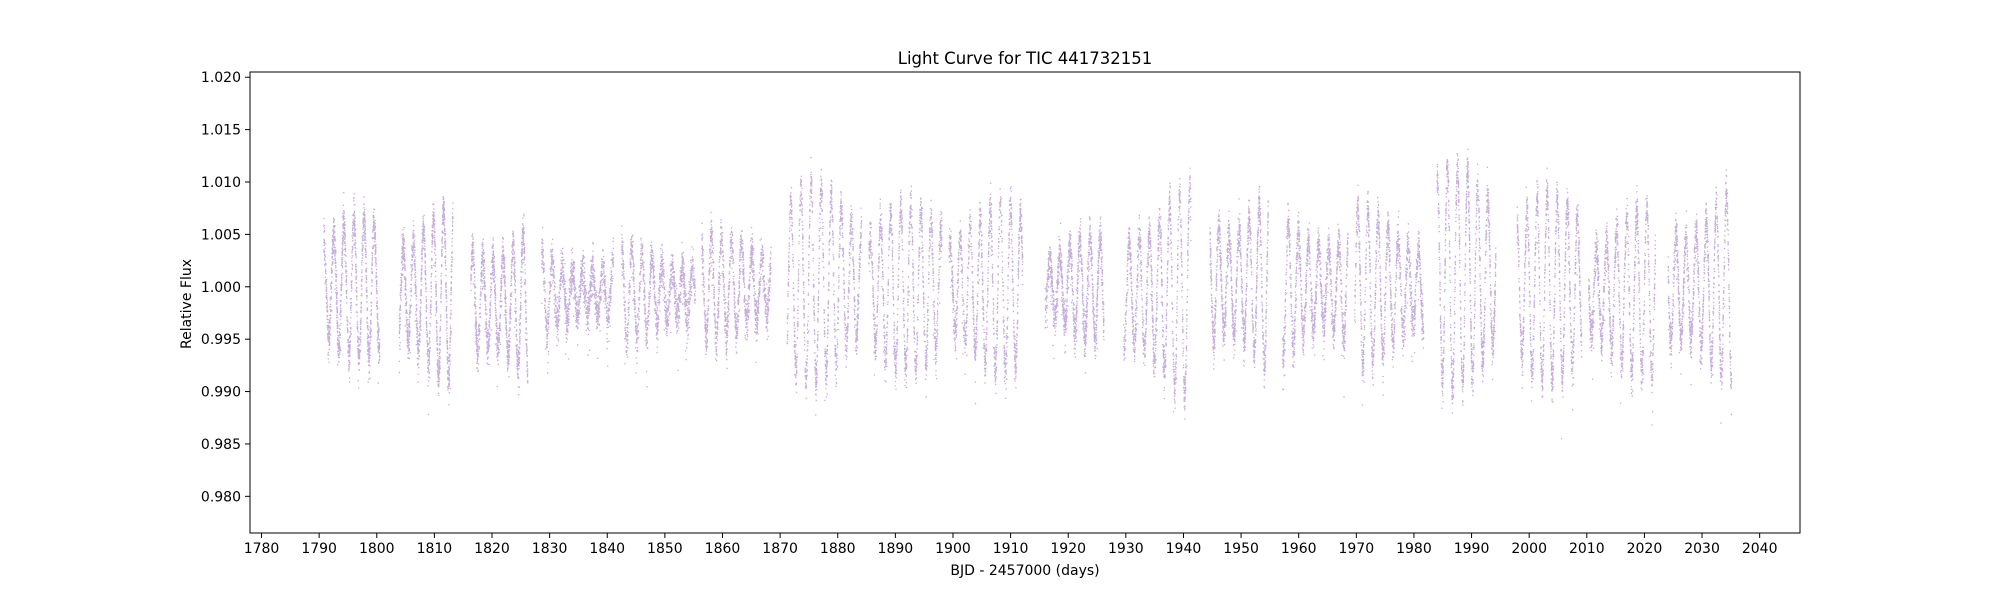 The image size is (2000, 600). I want to click on x-tick-label: 1950, so click(1241, 549).